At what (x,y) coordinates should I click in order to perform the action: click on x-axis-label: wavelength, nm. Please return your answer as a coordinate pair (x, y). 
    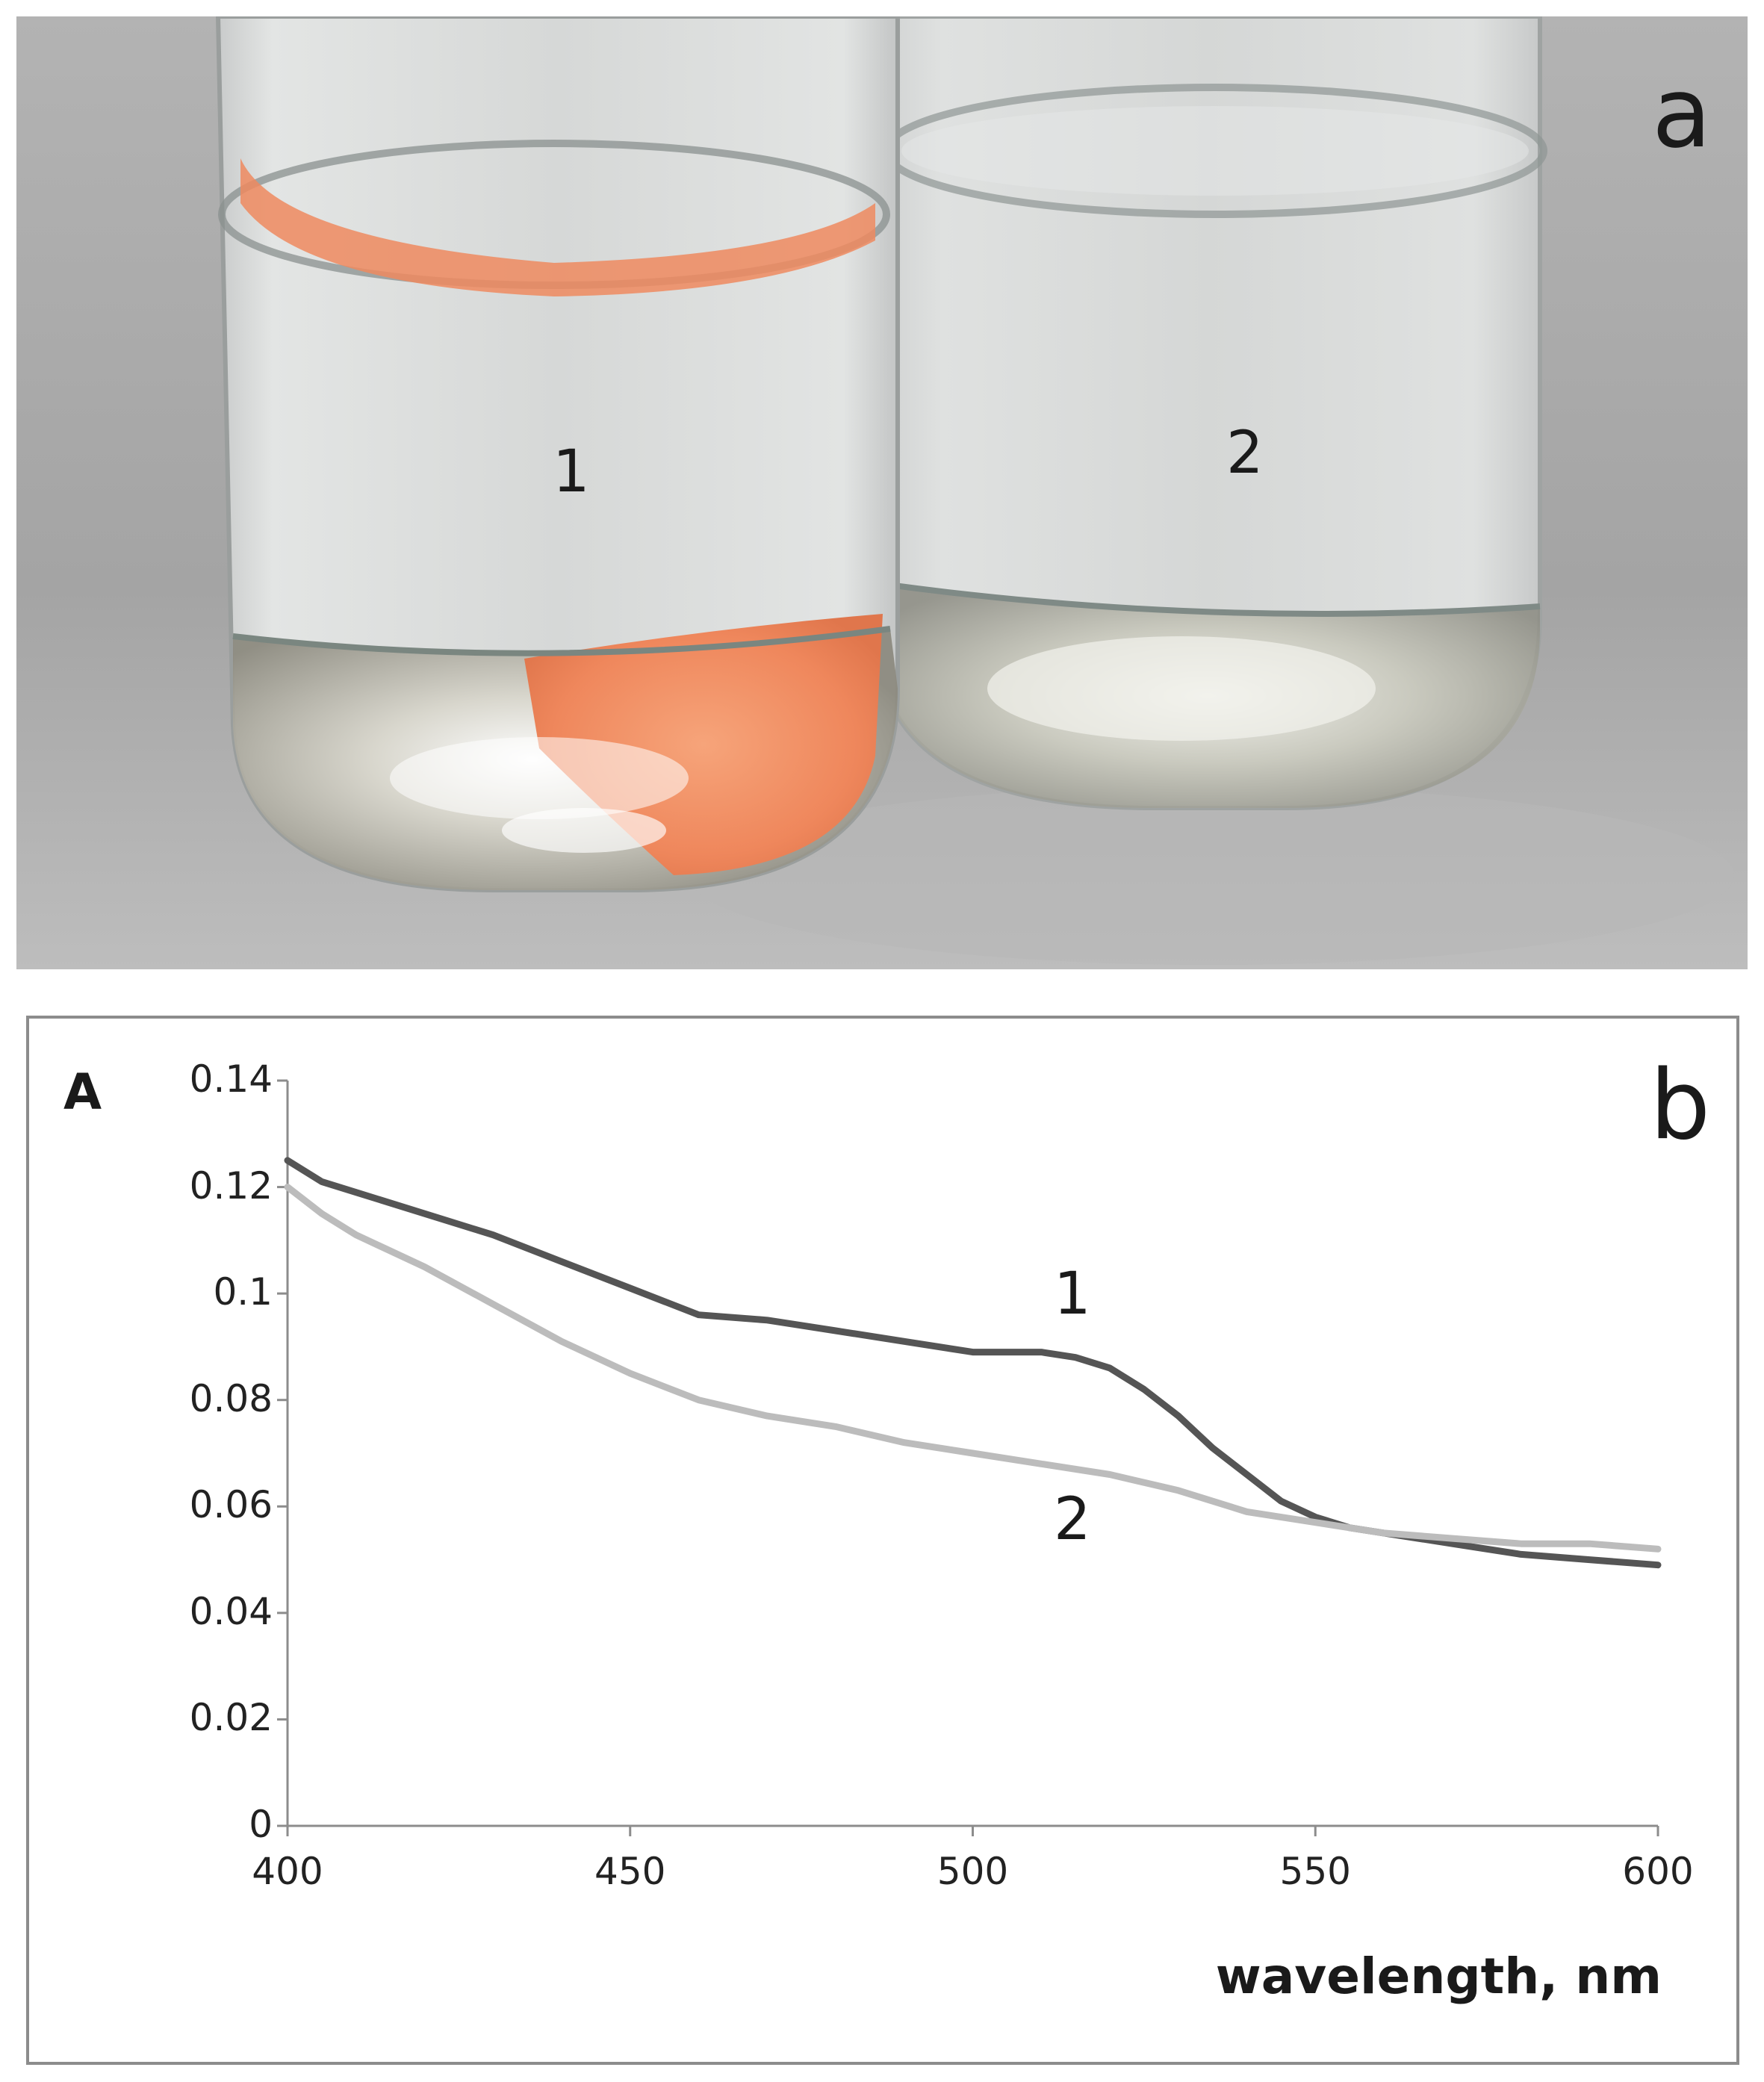
    Looking at the image, I should click on (1438, 1977).